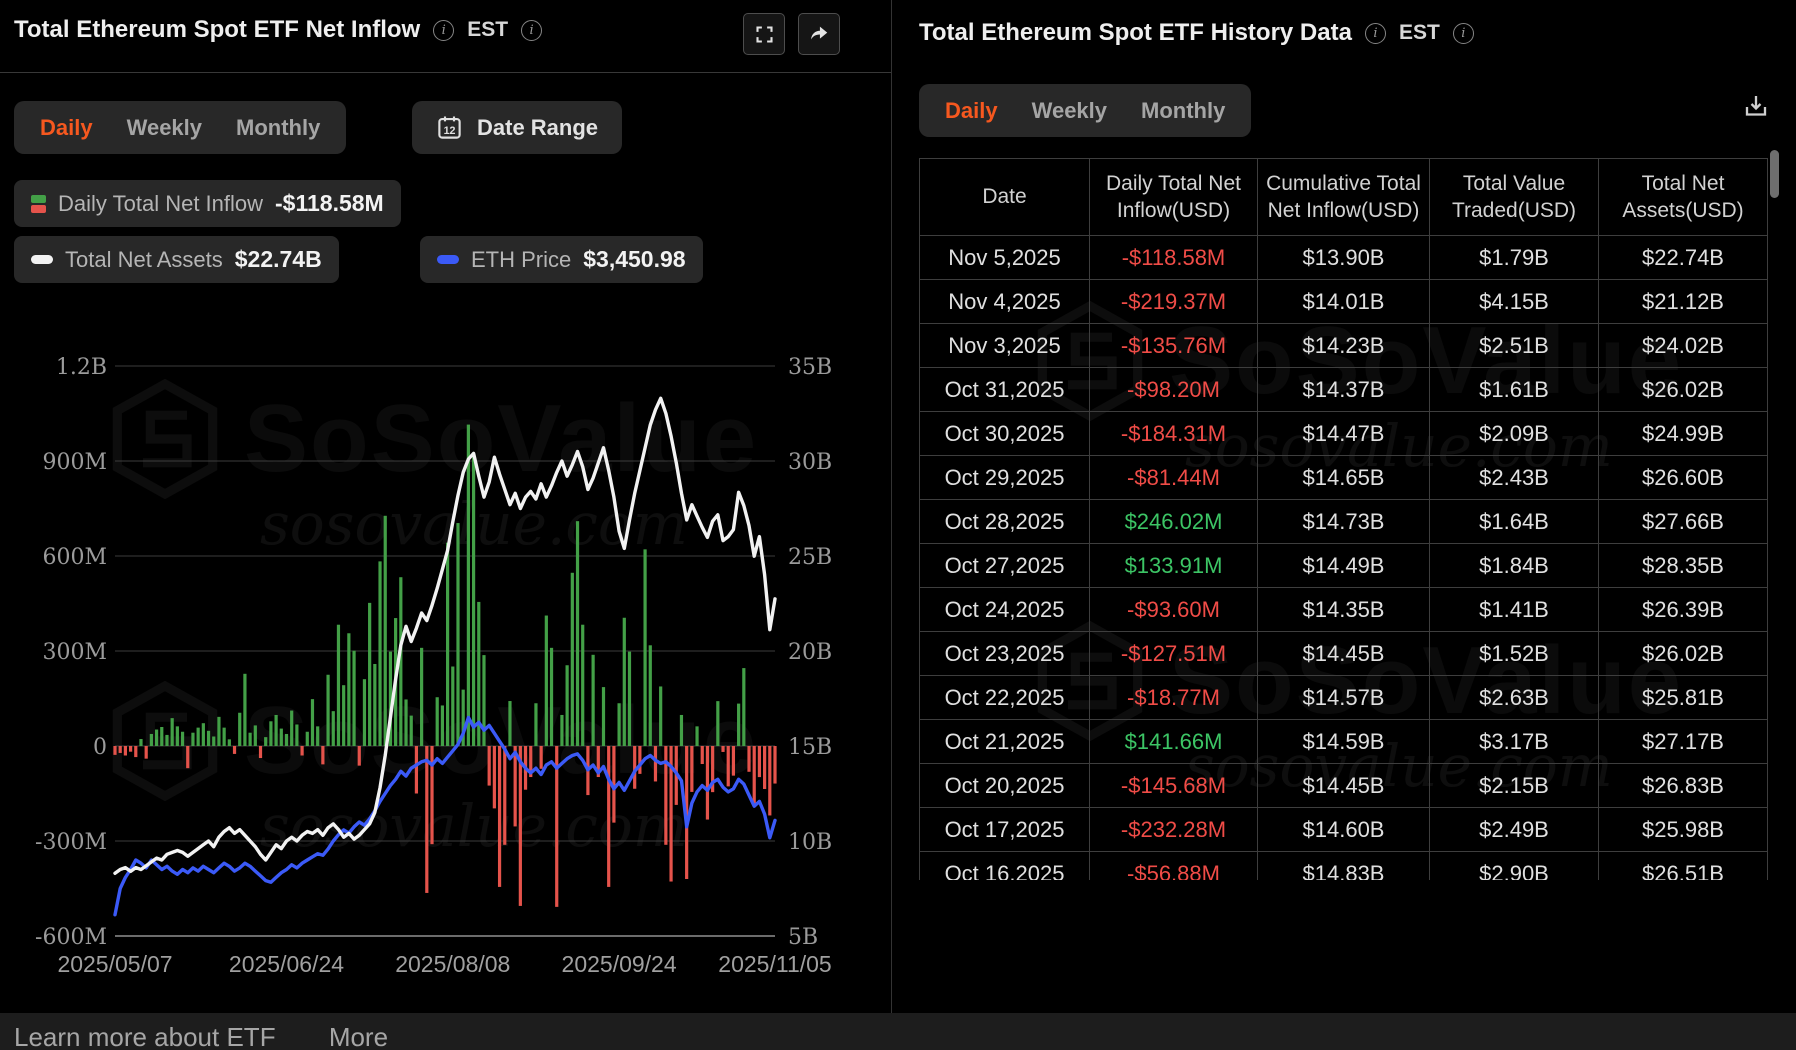 The width and height of the screenshot is (1796, 1050). Describe the element at coordinates (517, 127) in the screenshot. I see `date-range-button: 12 Date Range` at that location.